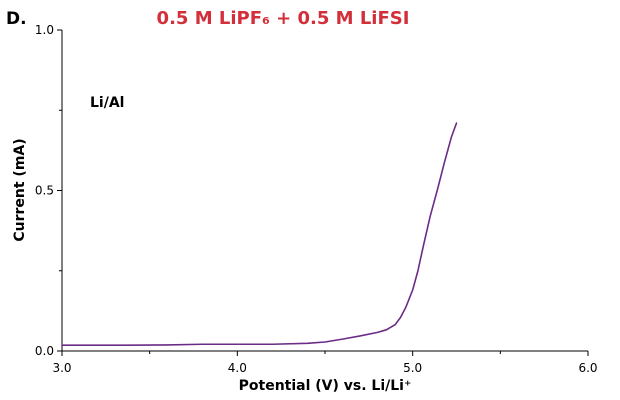 The height and width of the screenshot is (400, 620). Describe the element at coordinates (20, 189) in the screenshot. I see `y-axis-title: Current (mA)` at that location.